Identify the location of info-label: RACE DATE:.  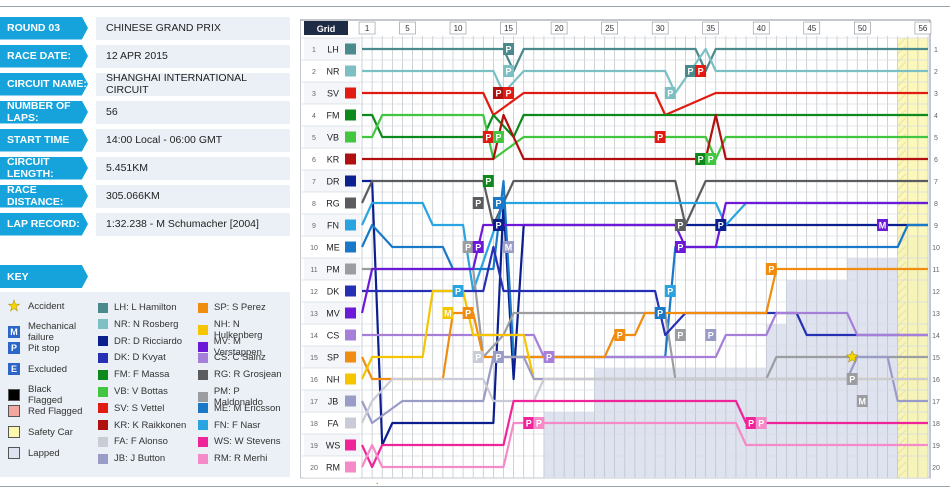
(44, 56).